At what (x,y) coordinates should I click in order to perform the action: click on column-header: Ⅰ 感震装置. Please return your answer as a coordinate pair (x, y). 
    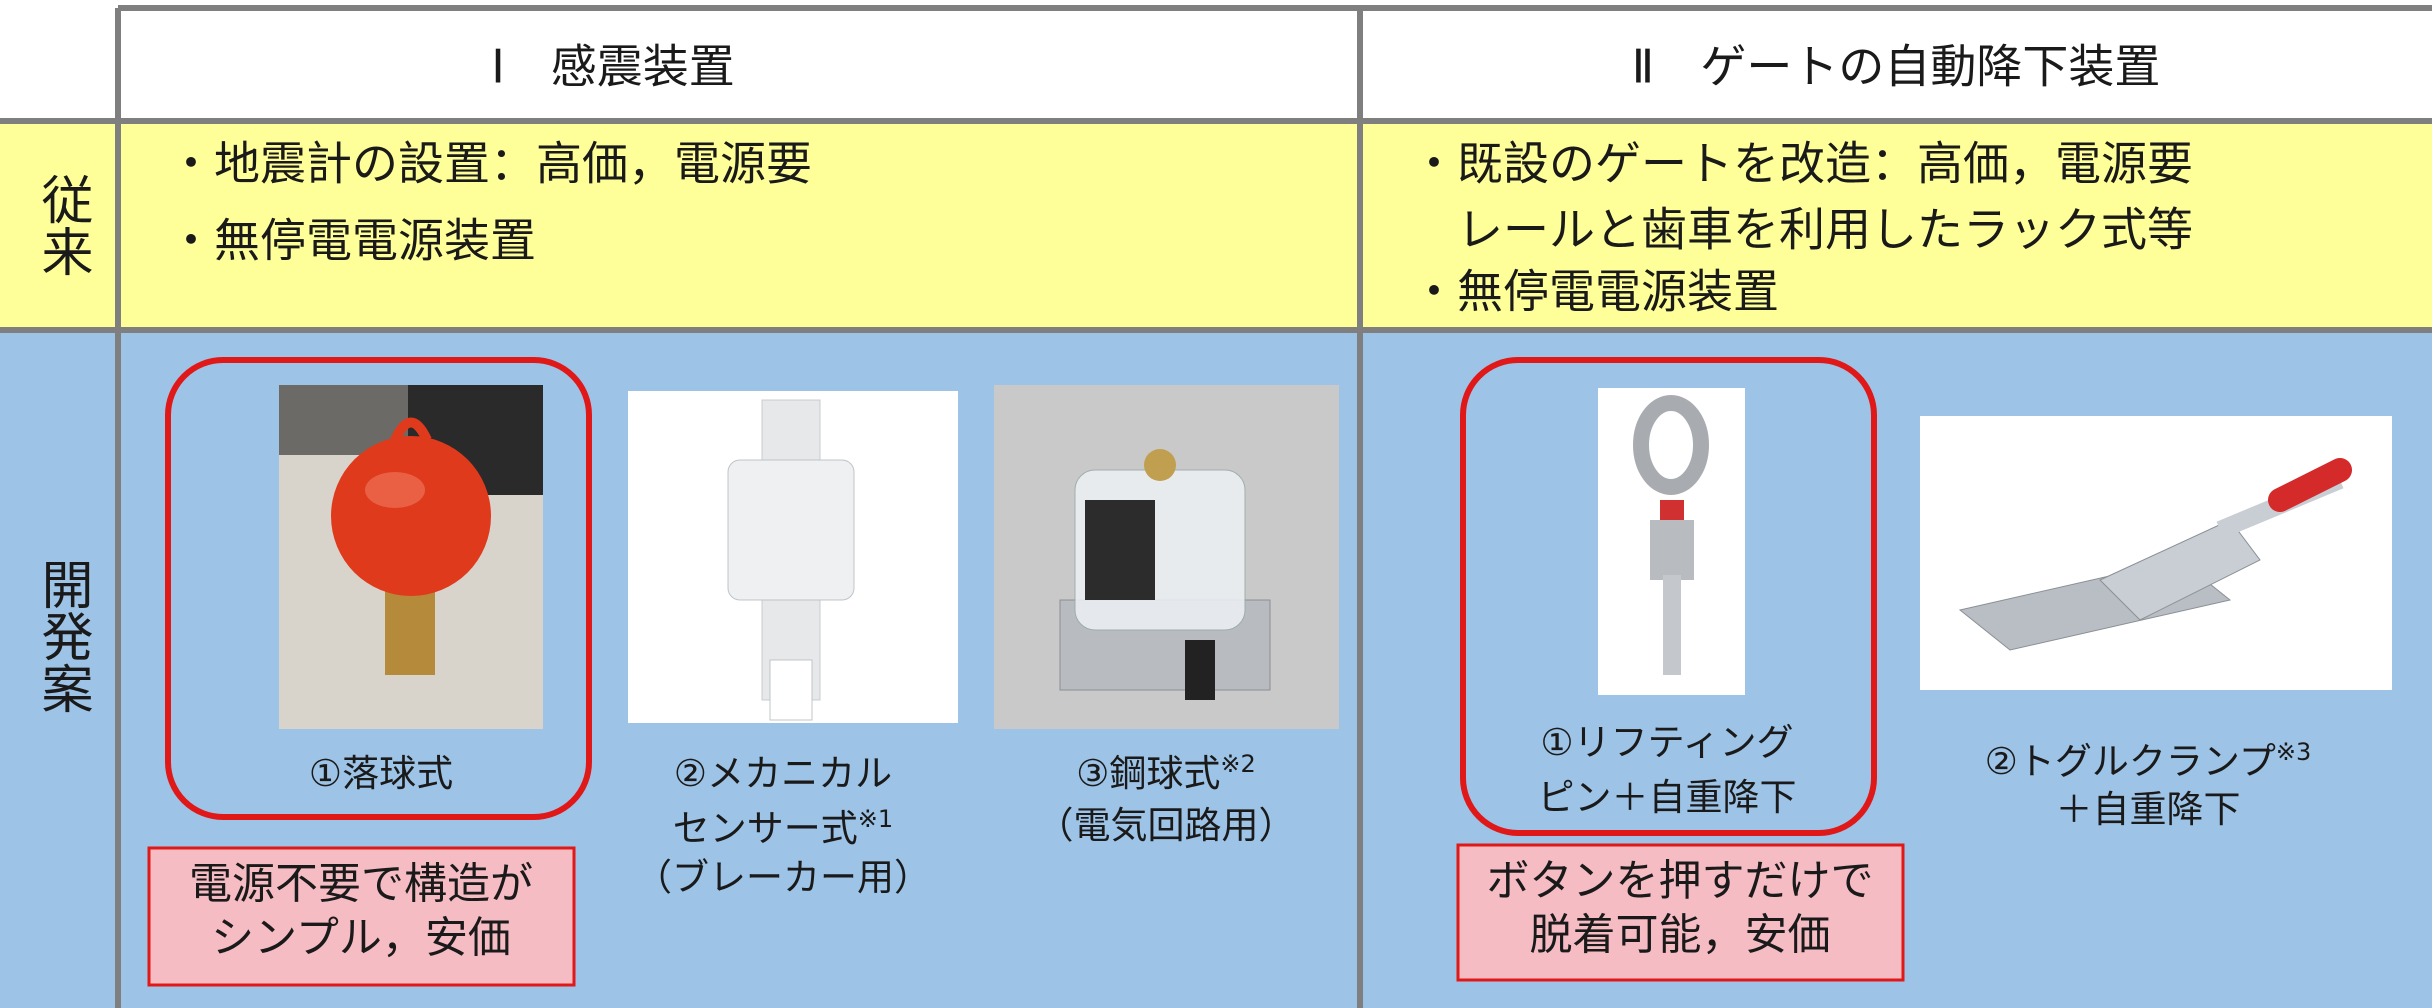
    Looking at the image, I should click on (613, 67).